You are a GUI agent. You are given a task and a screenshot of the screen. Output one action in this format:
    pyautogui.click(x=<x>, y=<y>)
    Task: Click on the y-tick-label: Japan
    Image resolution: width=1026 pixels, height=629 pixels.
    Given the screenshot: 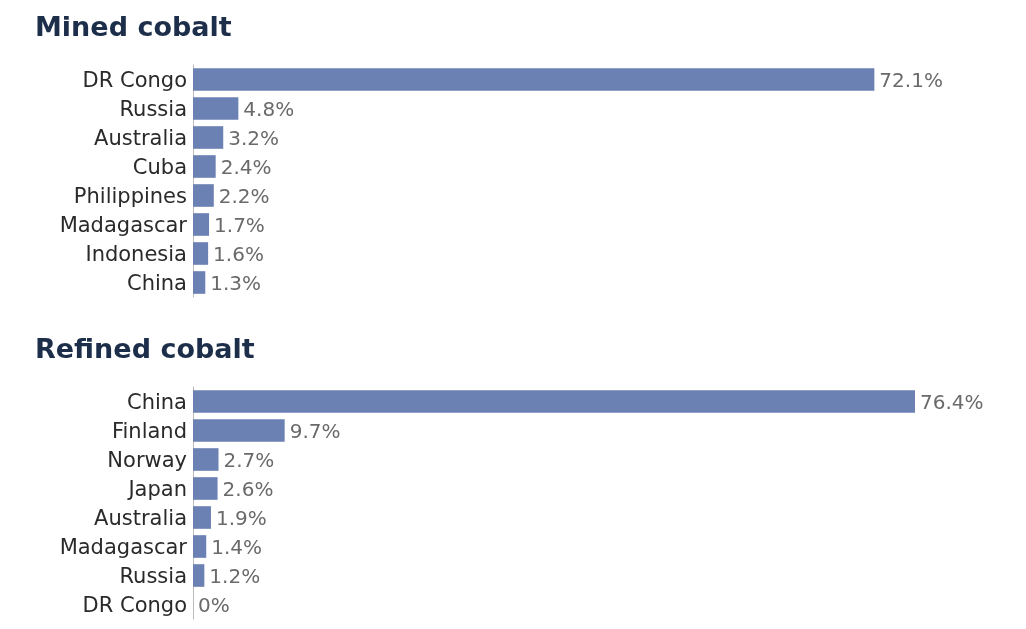 What is the action you would take?
    pyautogui.click(x=156, y=488)
    